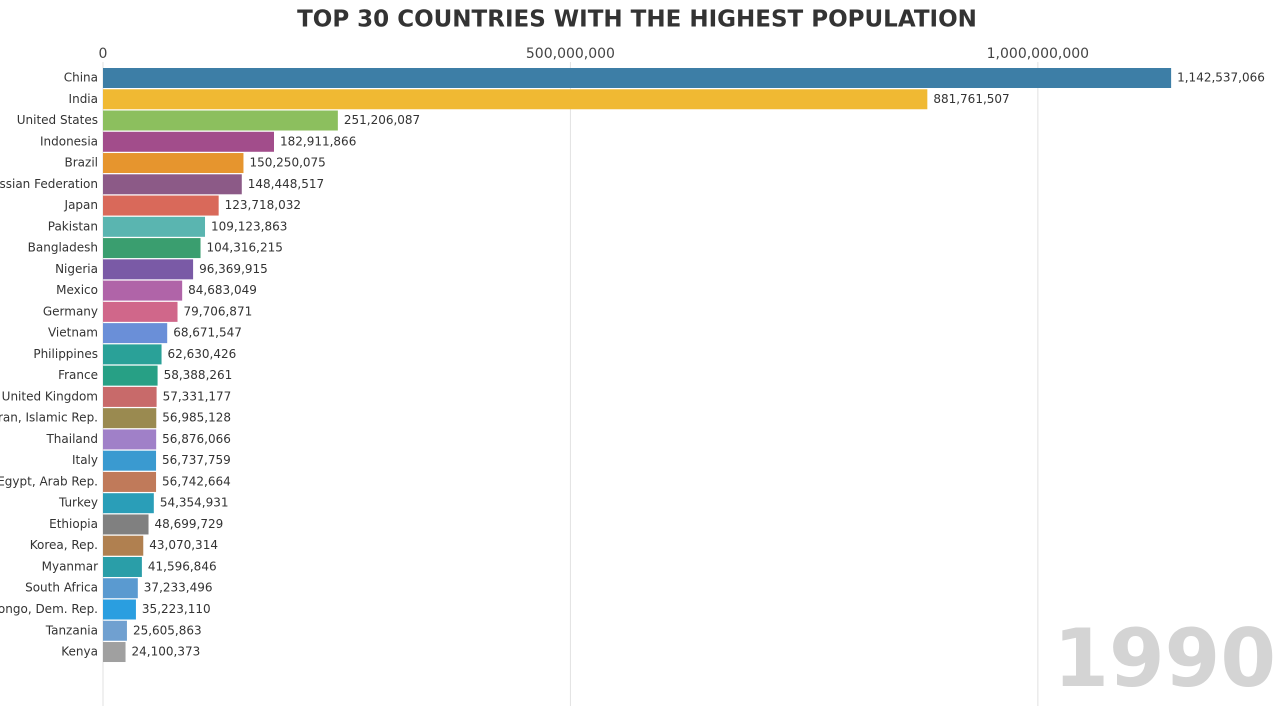  I want to click on y-tick-label: Bangladesh, so click(63, 248).